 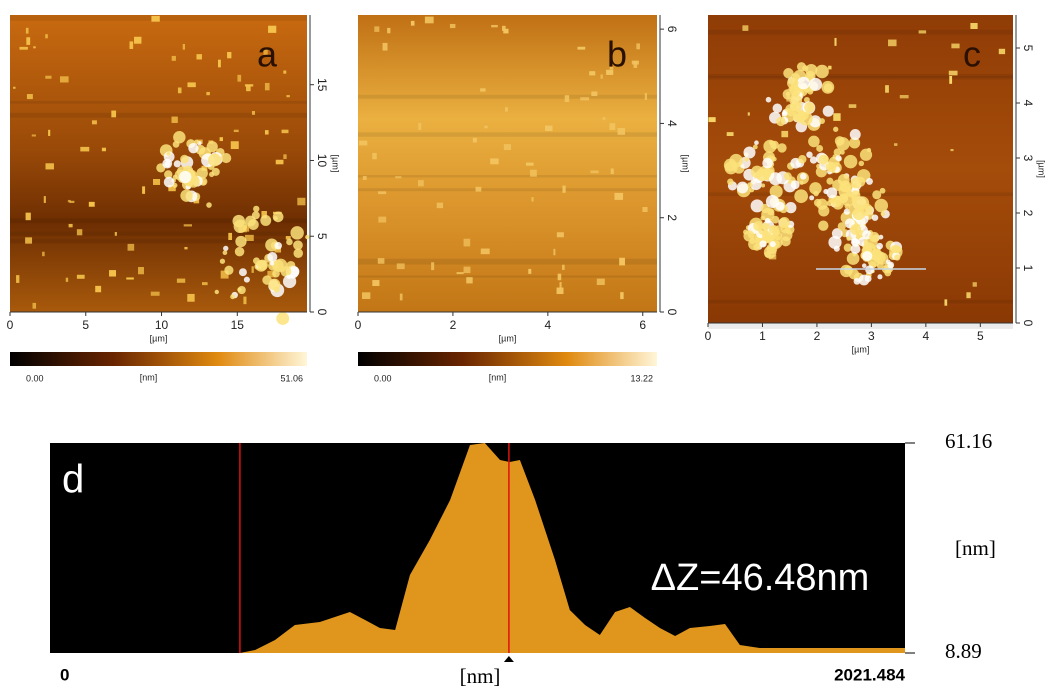 I want to click on y-tick-label: 0, so click(x=1028, y=323).